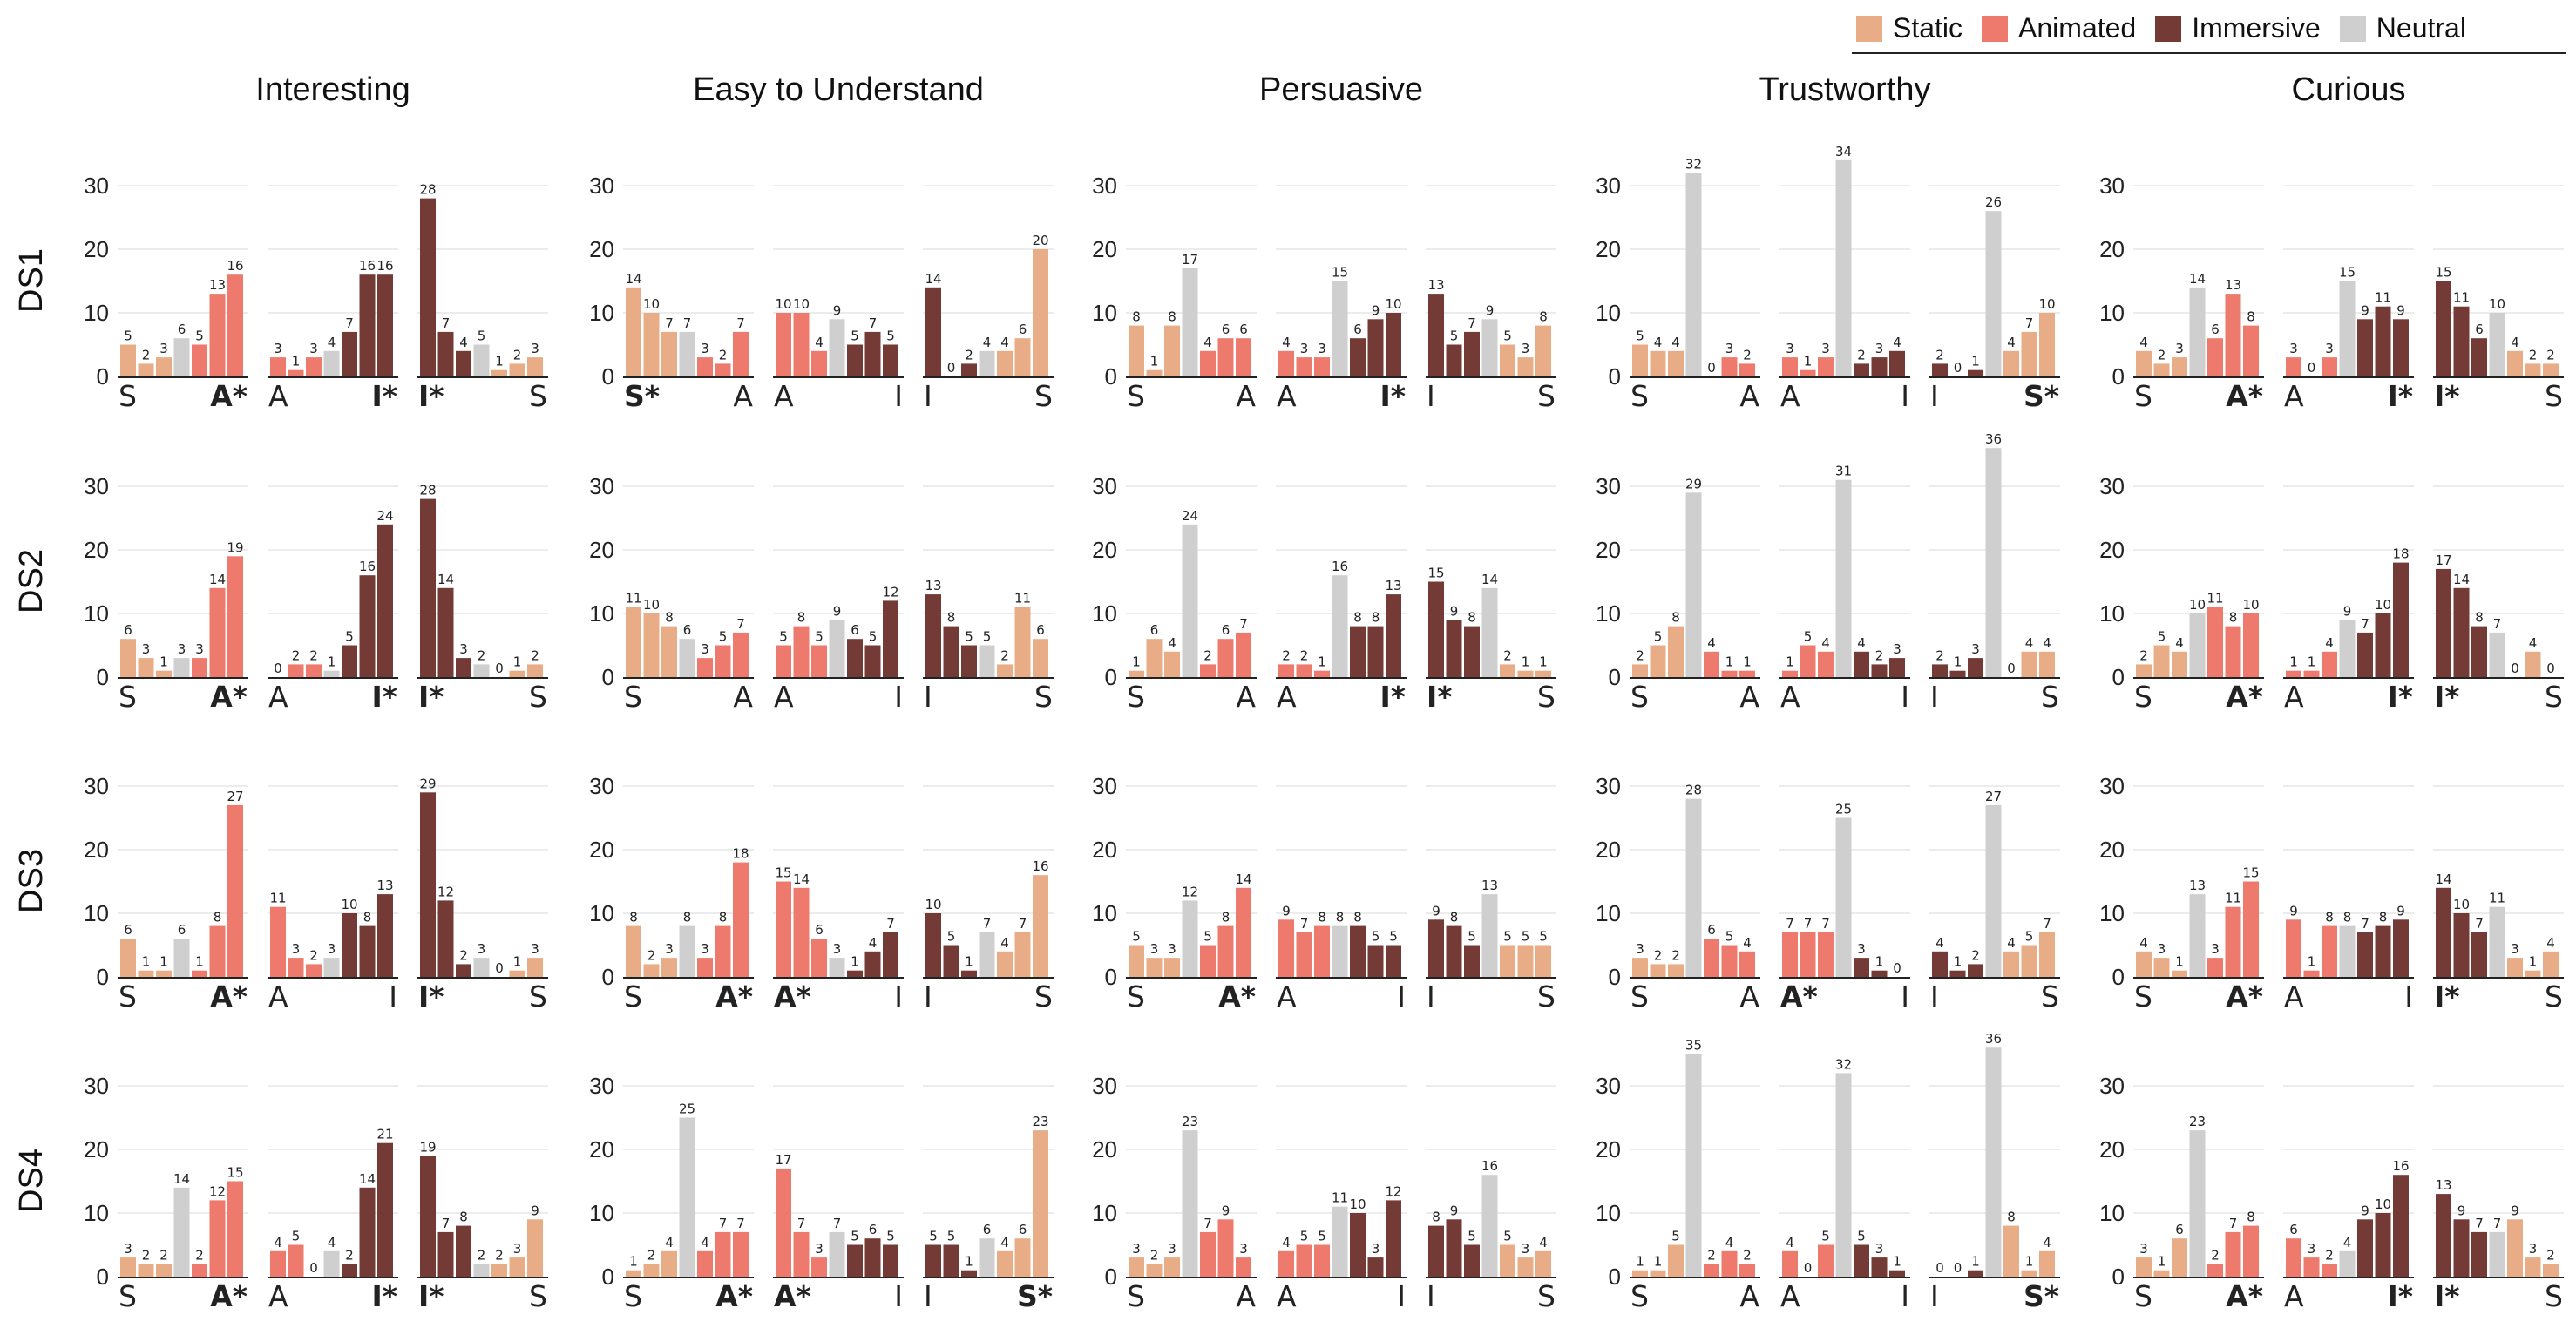  Describe the element at coordinates (1172, 317) in the screenshot. I see `data-label: 8` at that location.